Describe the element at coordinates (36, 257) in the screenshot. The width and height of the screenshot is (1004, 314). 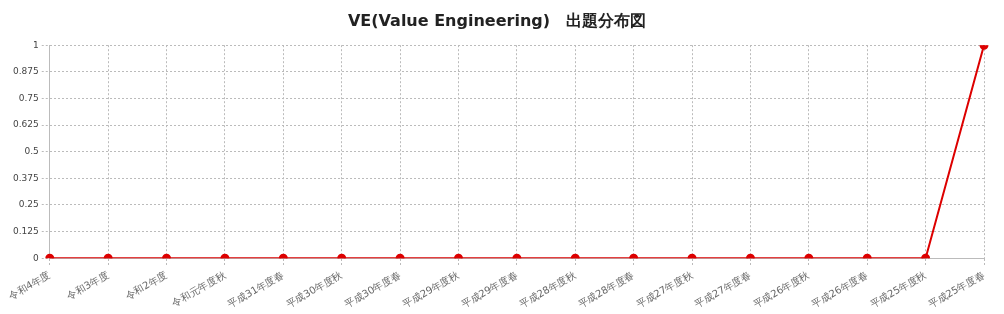
I see `y-tick-label: 0` at that location.